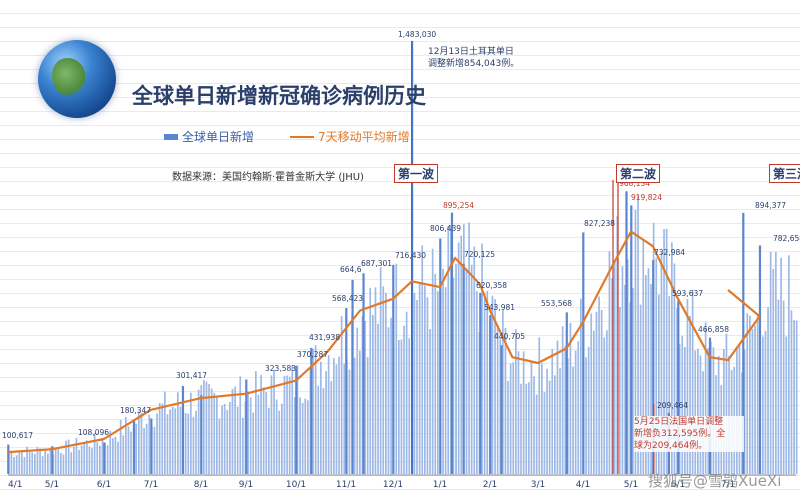 The height and width of the screenshot is (500, 800). I want to click on x-tick-label: 7/1, so click(728, 485).